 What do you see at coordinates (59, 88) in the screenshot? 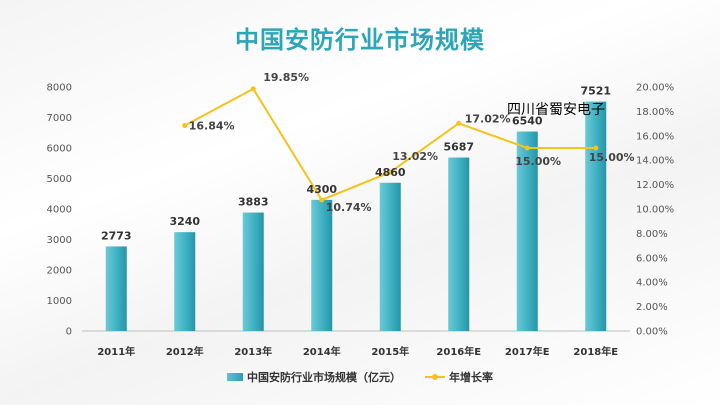
I see `y-tick-label-left: 8000` at bounding box center [59, 88].